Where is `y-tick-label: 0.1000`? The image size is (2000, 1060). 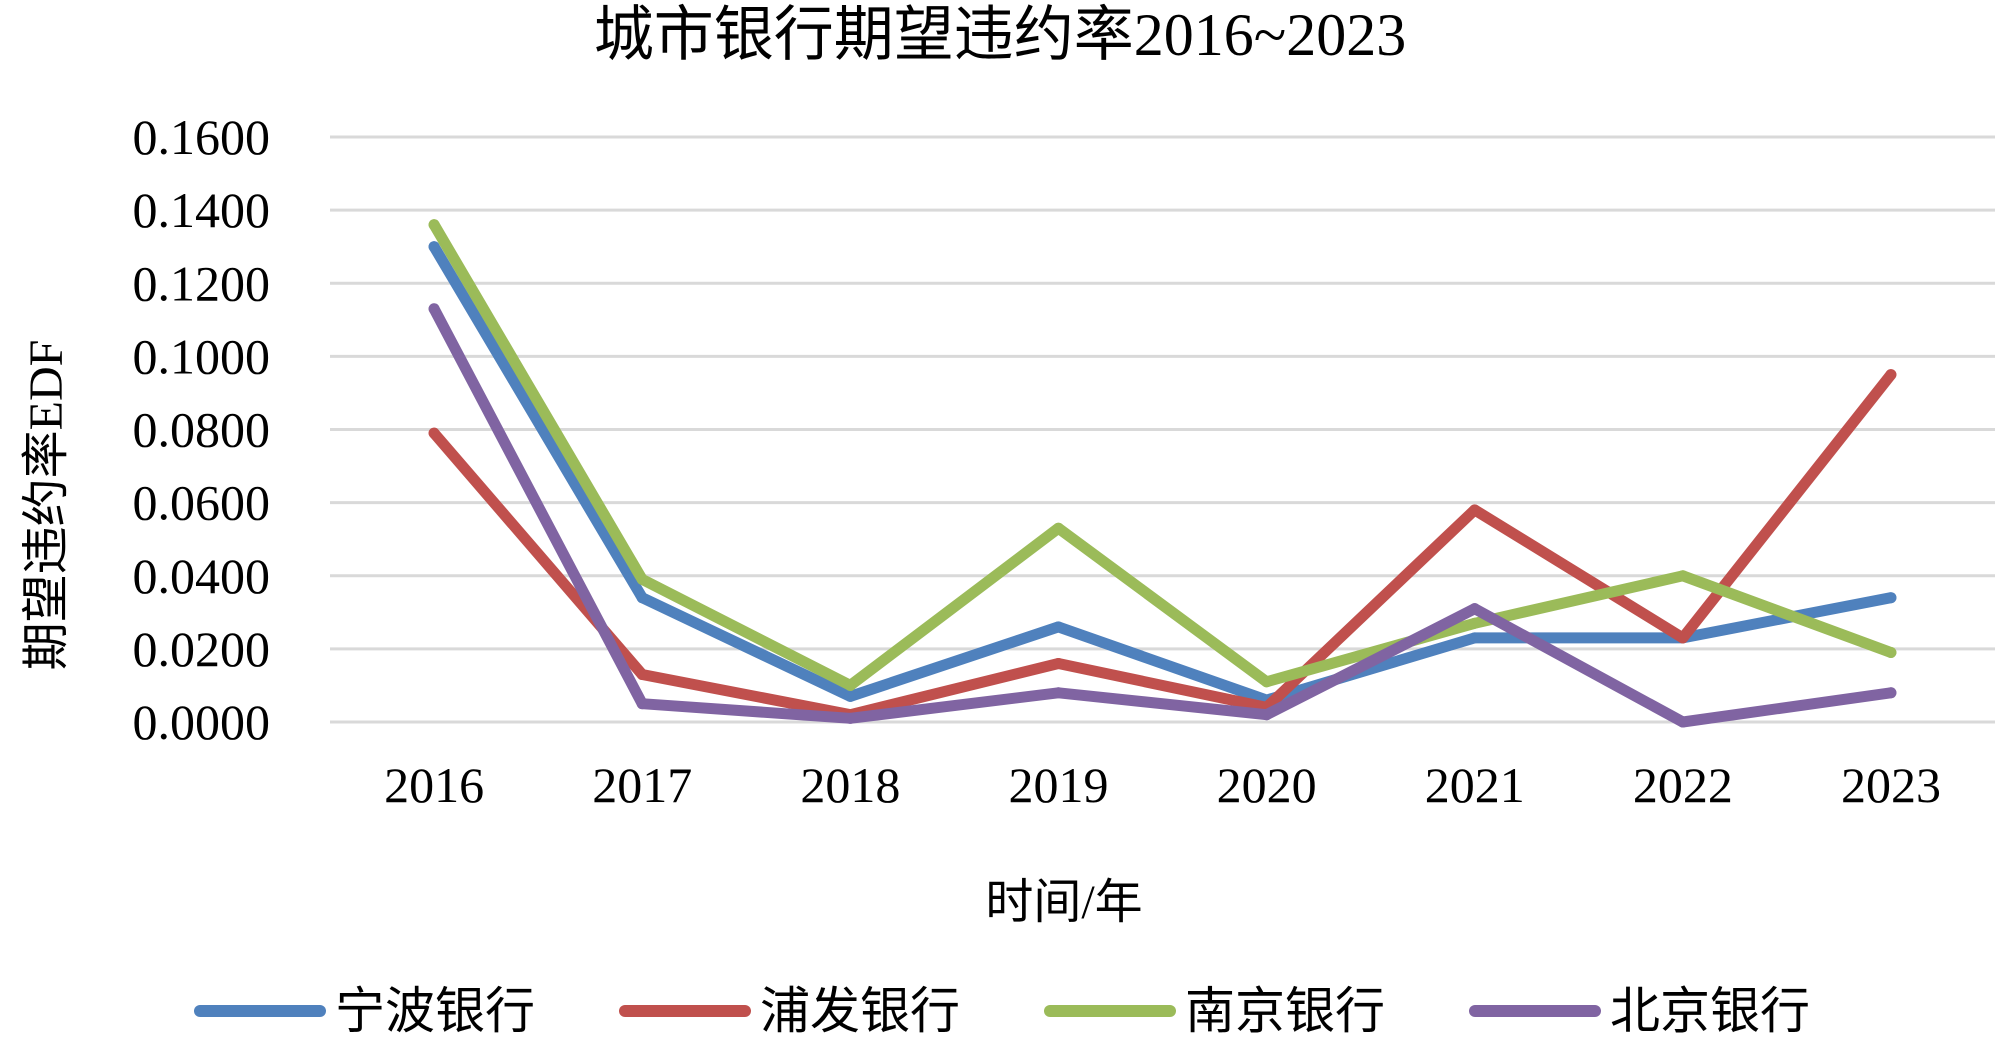
y-tick-label: 0.1000 is located at coordinates (202, 356).